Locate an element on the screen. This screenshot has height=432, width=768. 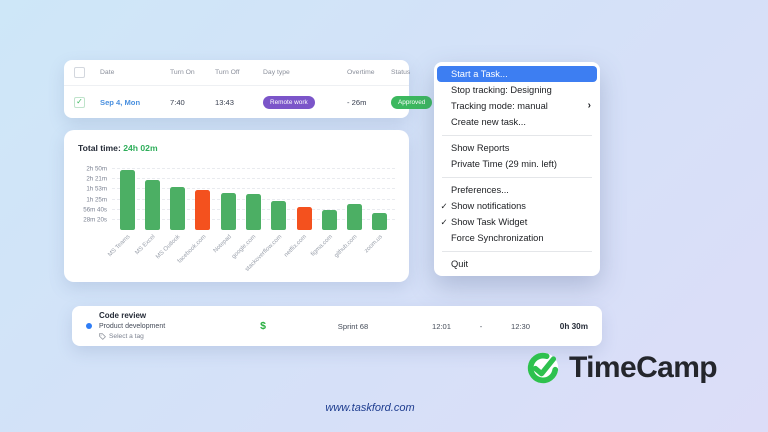
select-all-checkbox is located at coordinates (79, 72).